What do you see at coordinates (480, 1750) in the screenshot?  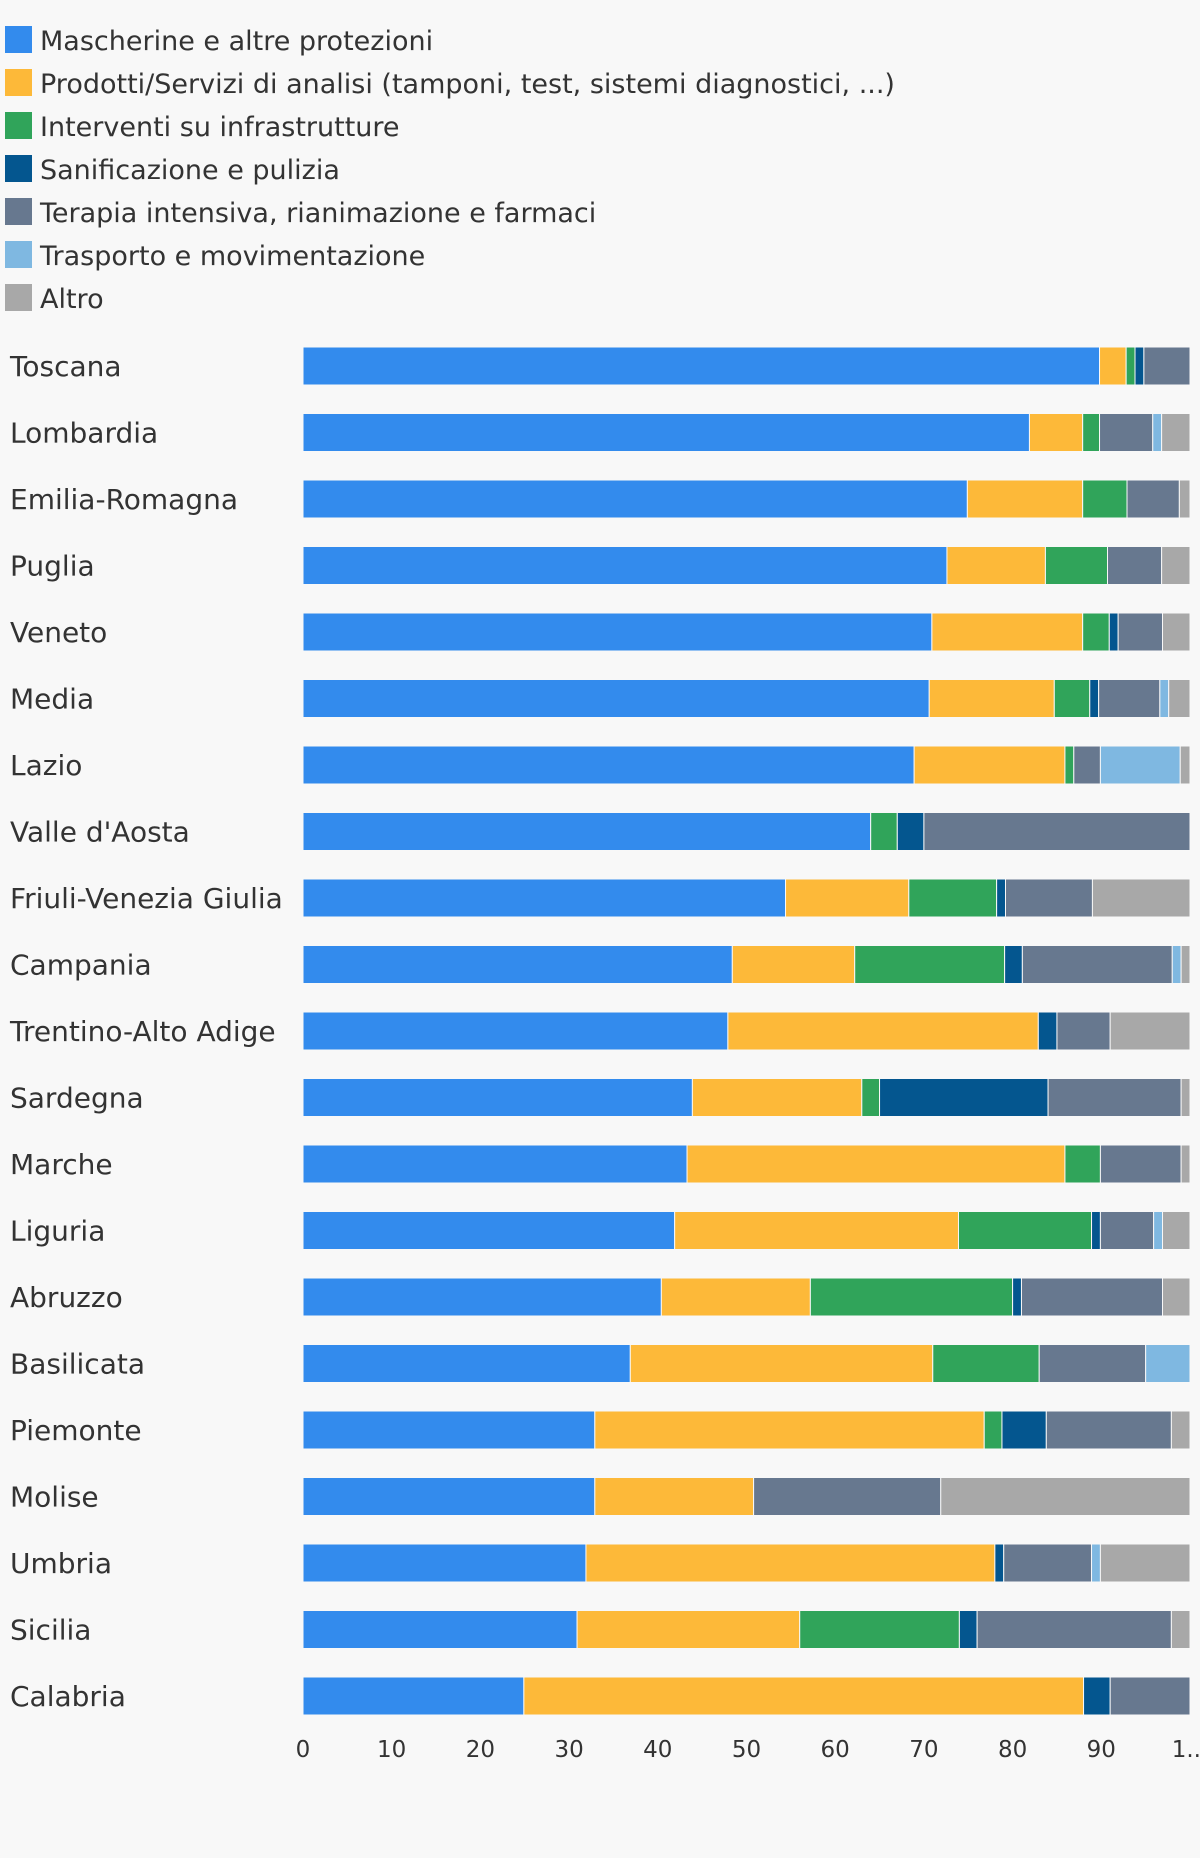 I see `x-tick-label: 20` at bounding box center [480, 1750].